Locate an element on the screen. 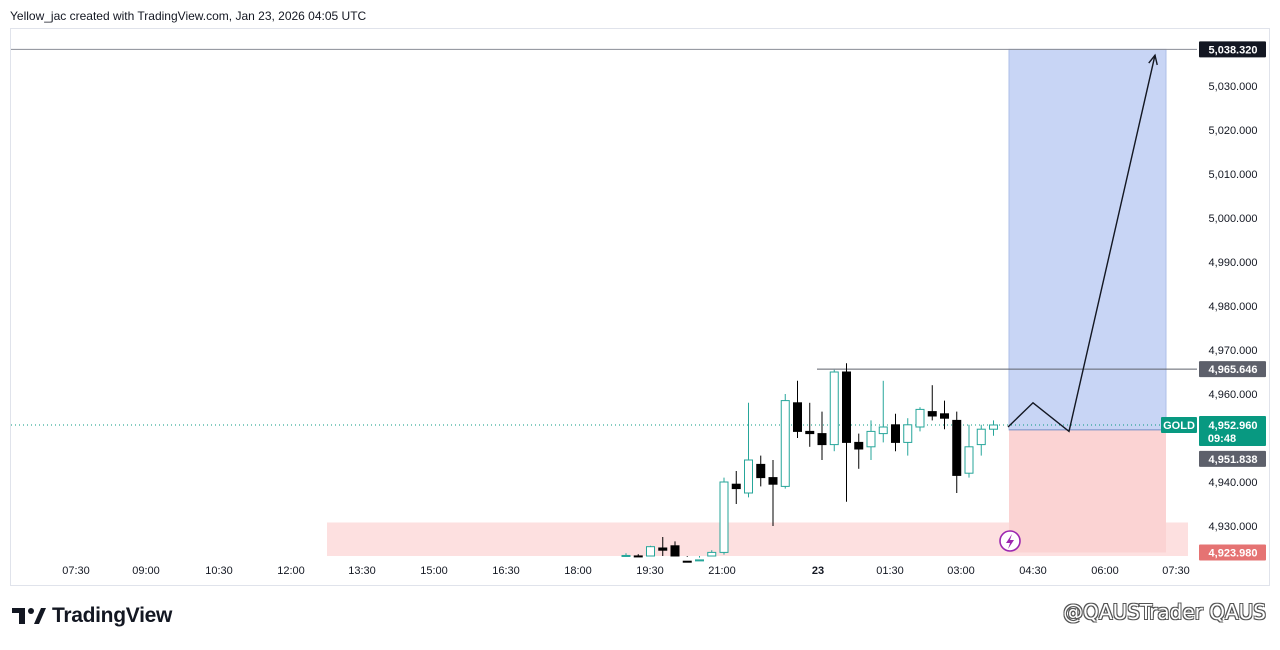 The height and width of the screenshot is (650, 1280). time-tick-label: 21:00 is located at coordinates (722, 571).